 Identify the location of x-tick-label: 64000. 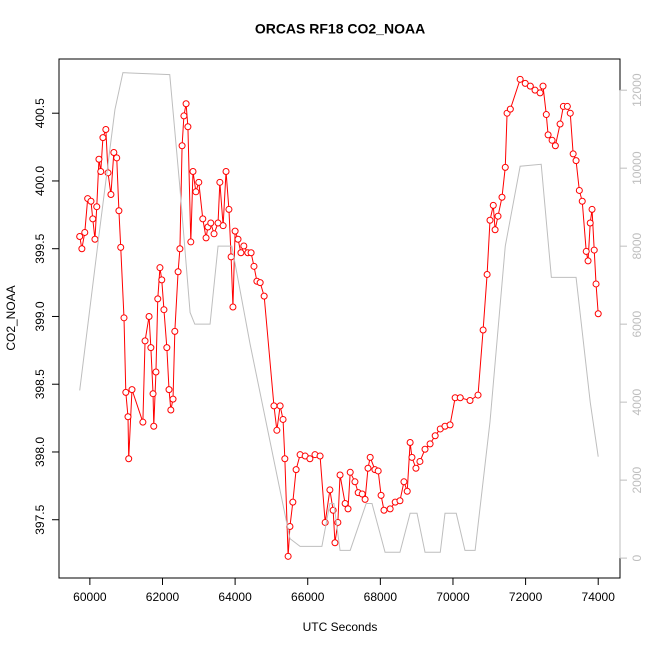
(235, 597).